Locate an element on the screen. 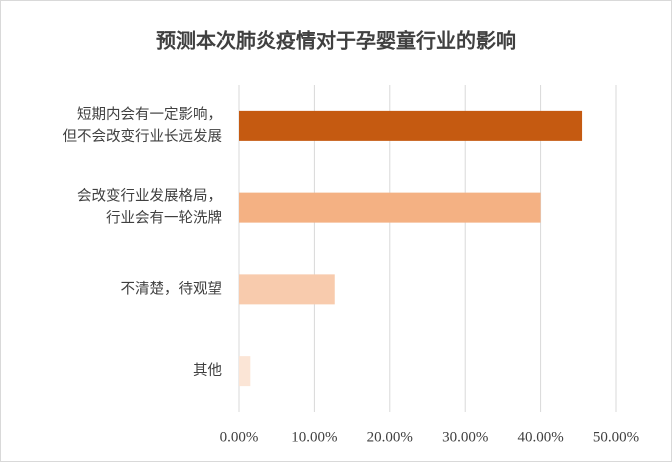 The image size is (672, 462). x-tick-label: 40.00% is located at coordinates (540, 437).